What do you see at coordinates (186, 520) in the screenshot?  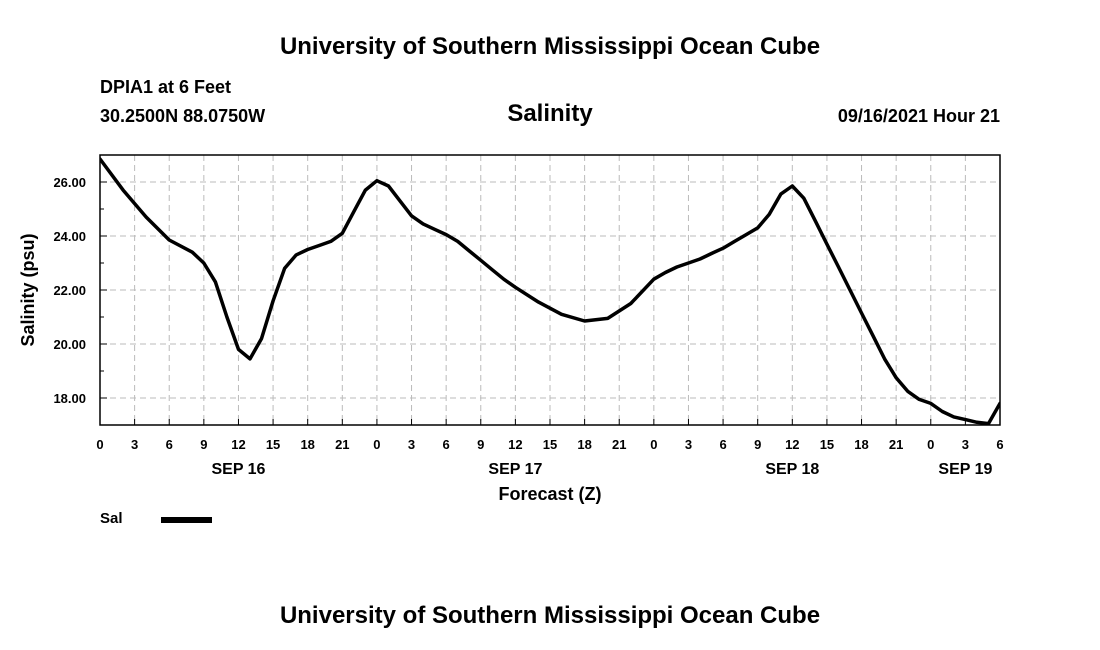 I see `legend-swatch-sal` at bounding box center [186, 520].